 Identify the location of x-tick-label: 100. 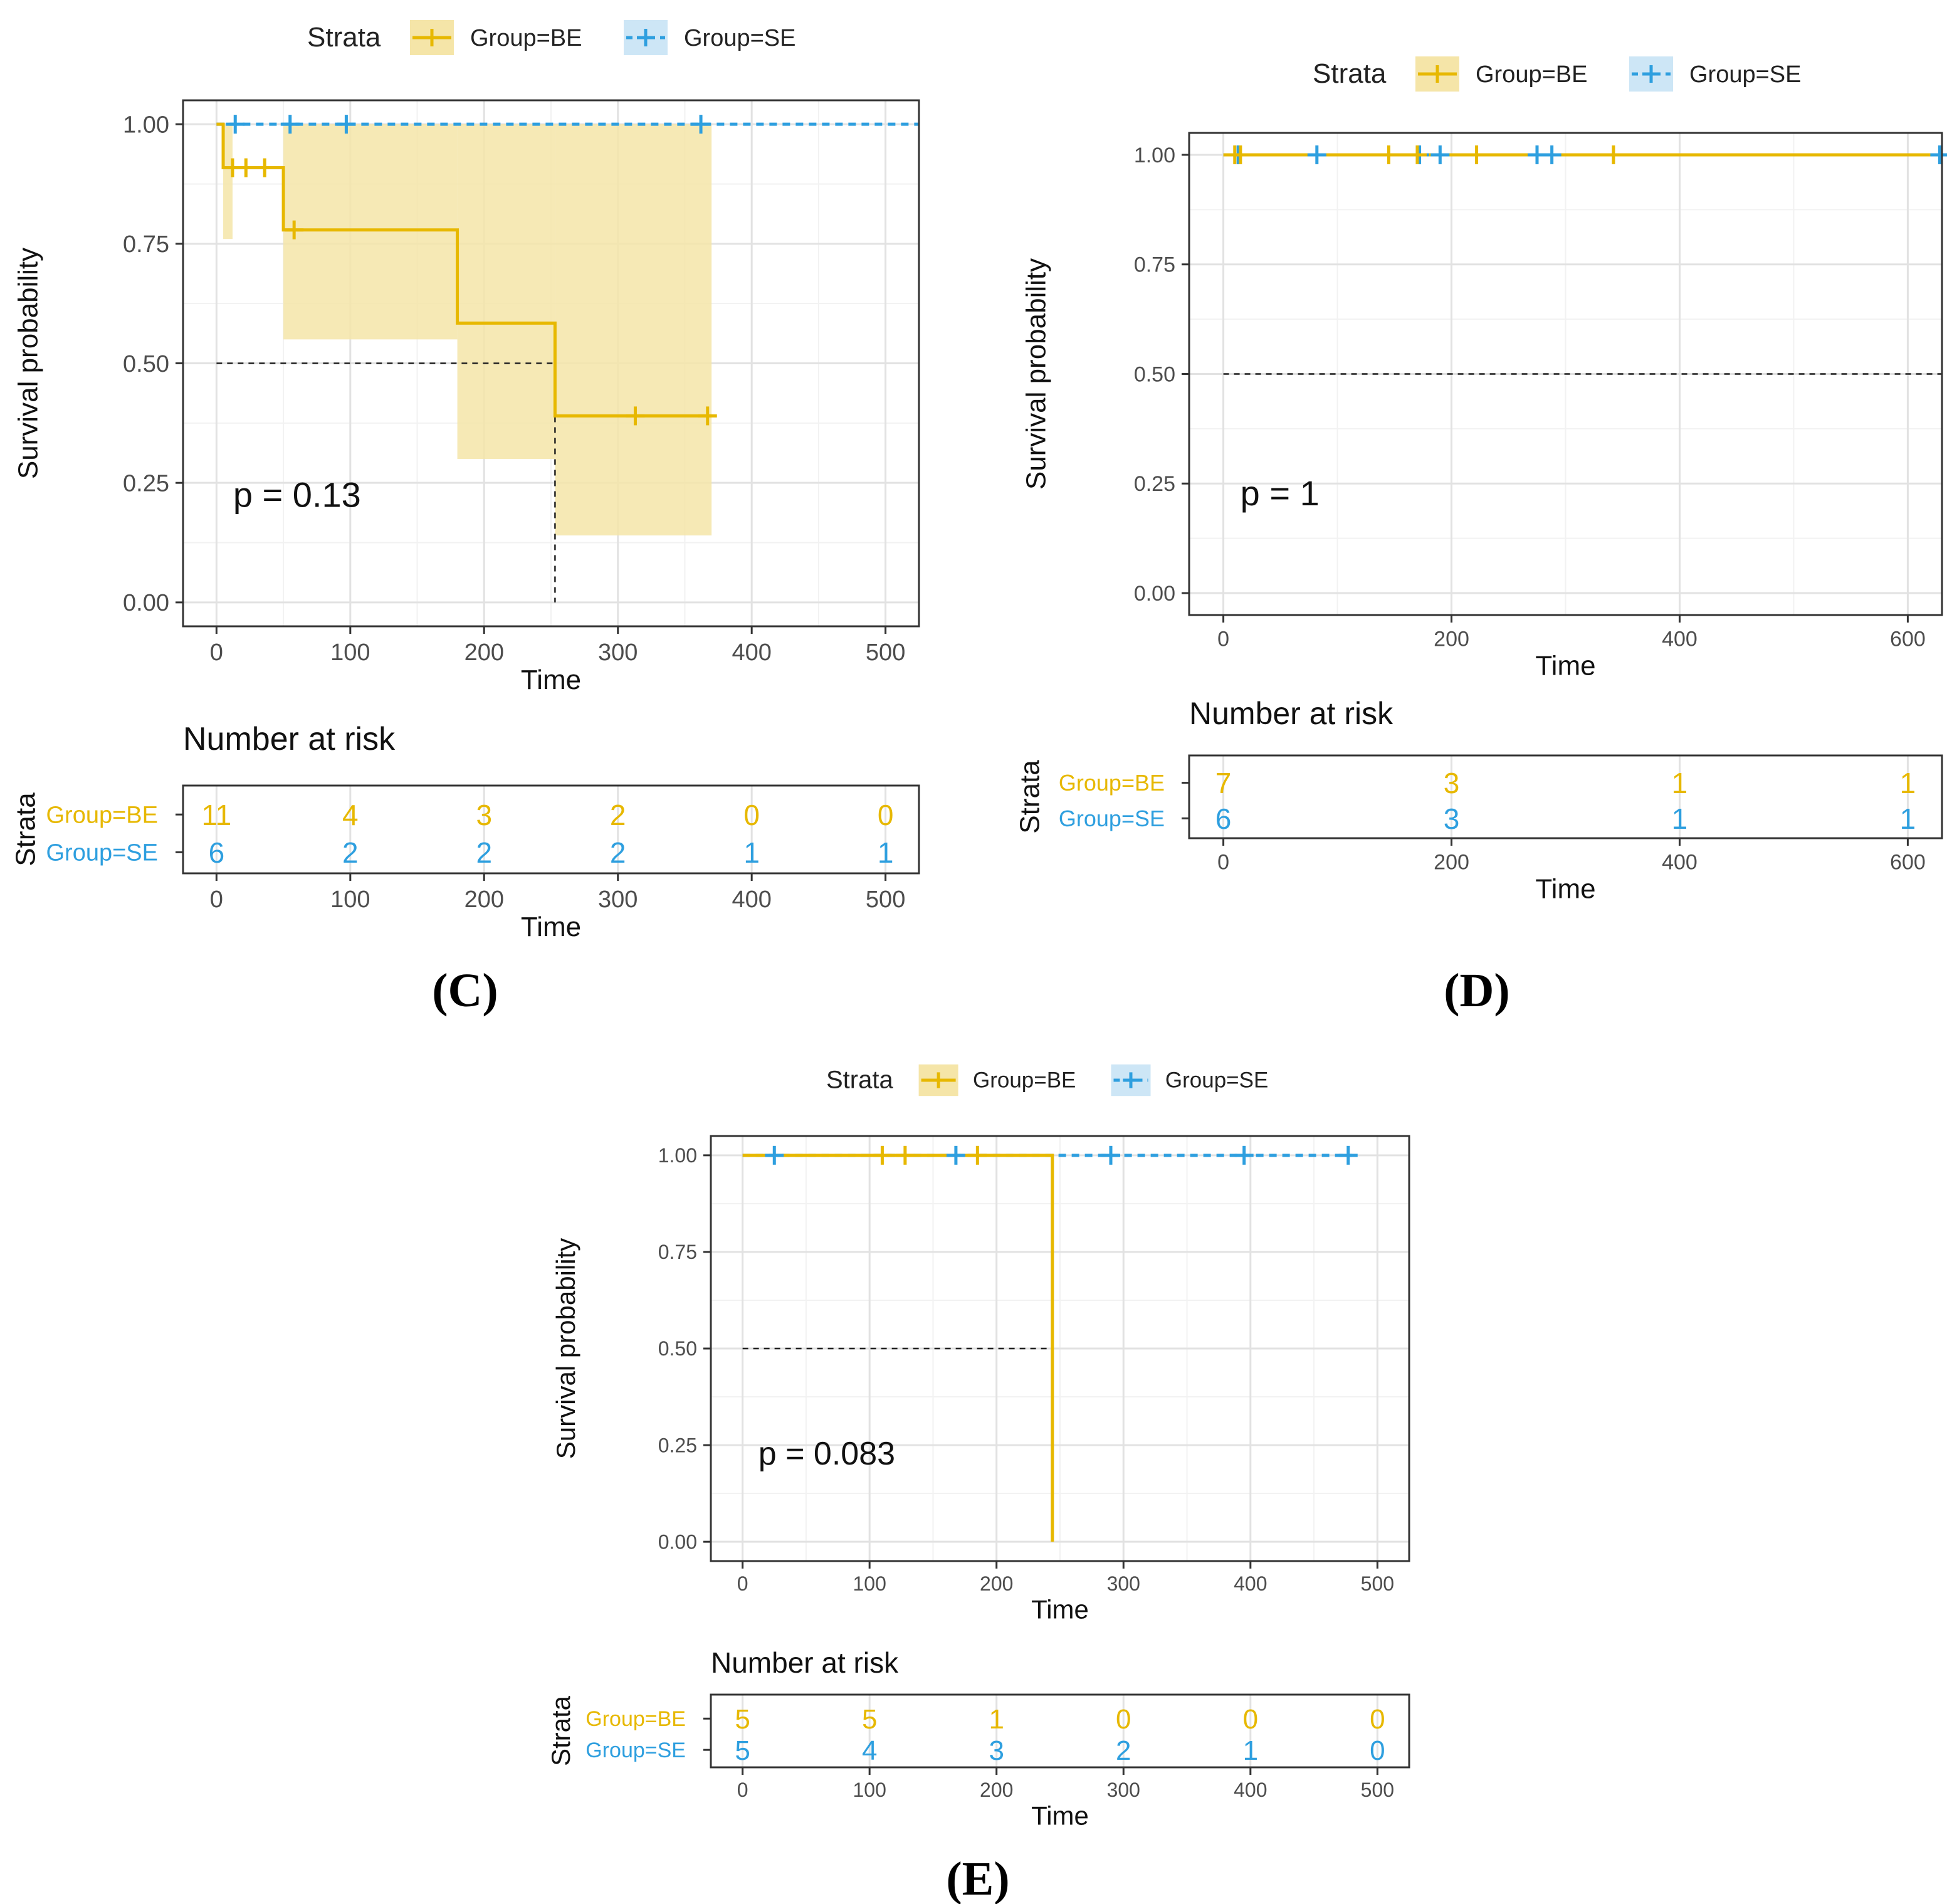
(870, 1584).